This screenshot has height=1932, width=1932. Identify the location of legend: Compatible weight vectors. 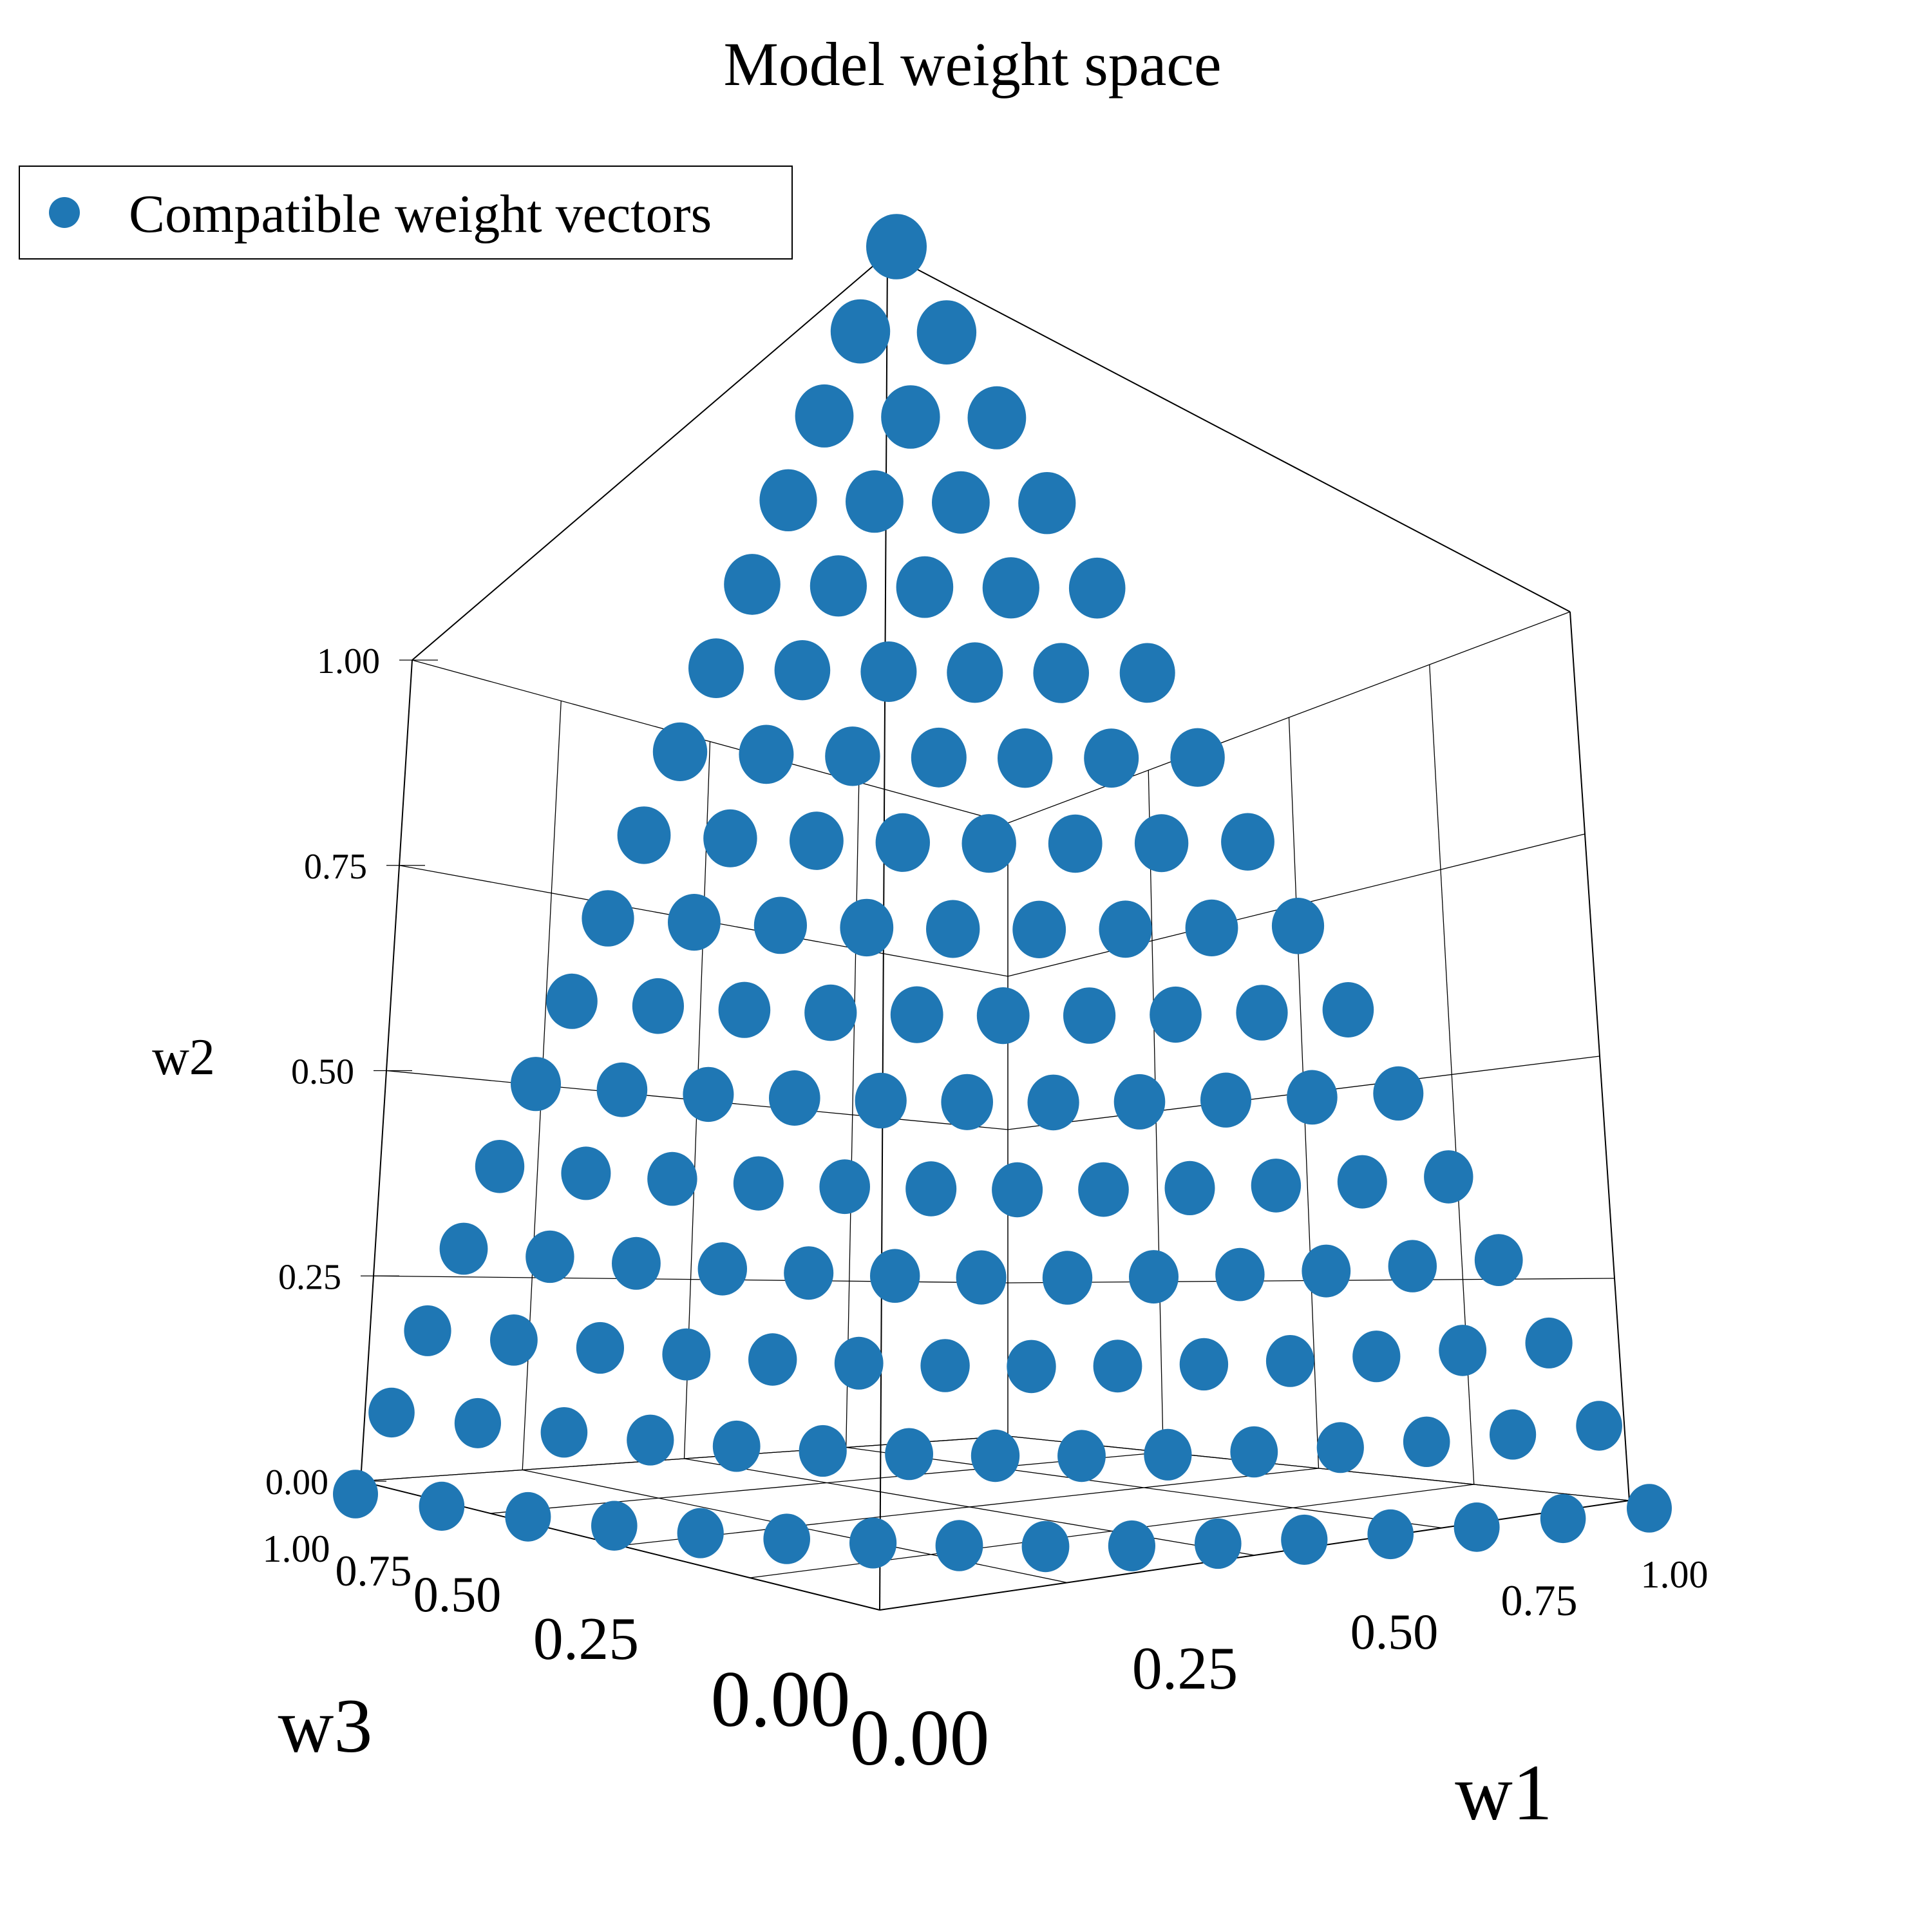
(406, 213).